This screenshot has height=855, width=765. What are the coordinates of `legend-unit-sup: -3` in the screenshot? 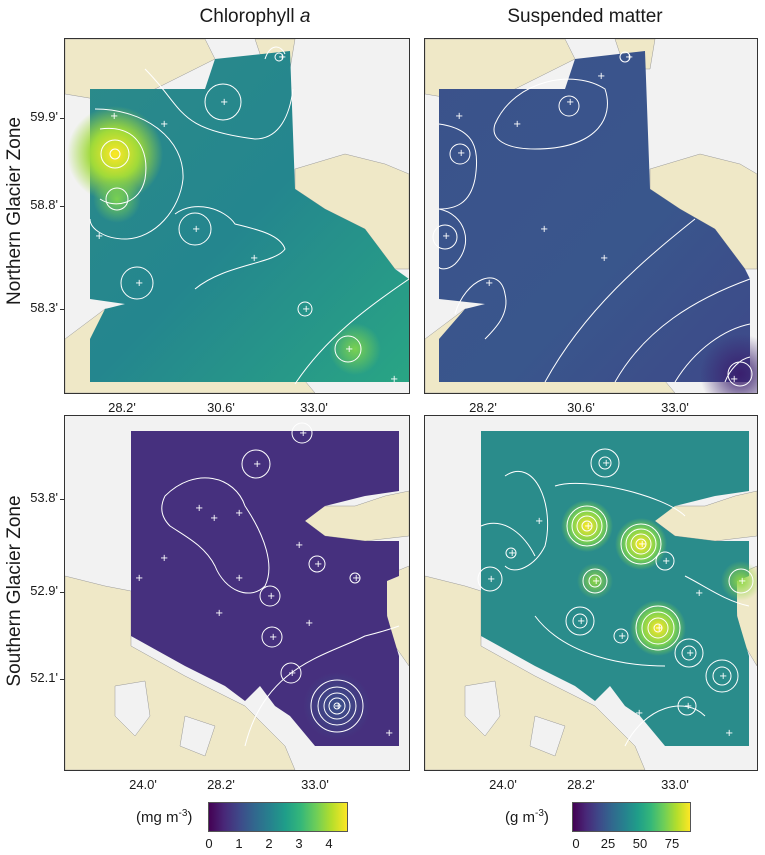 It's located at (183, 813).